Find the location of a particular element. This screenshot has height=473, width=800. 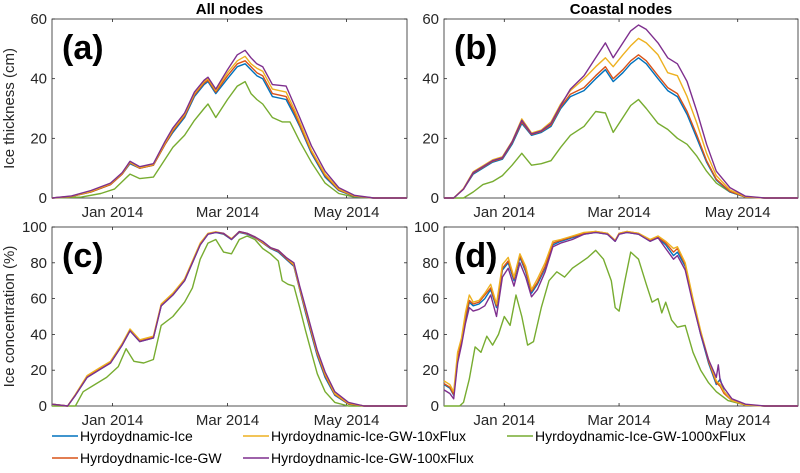

y-axis-label: Ice thickness (cm) is located at coordinates (9, 108).